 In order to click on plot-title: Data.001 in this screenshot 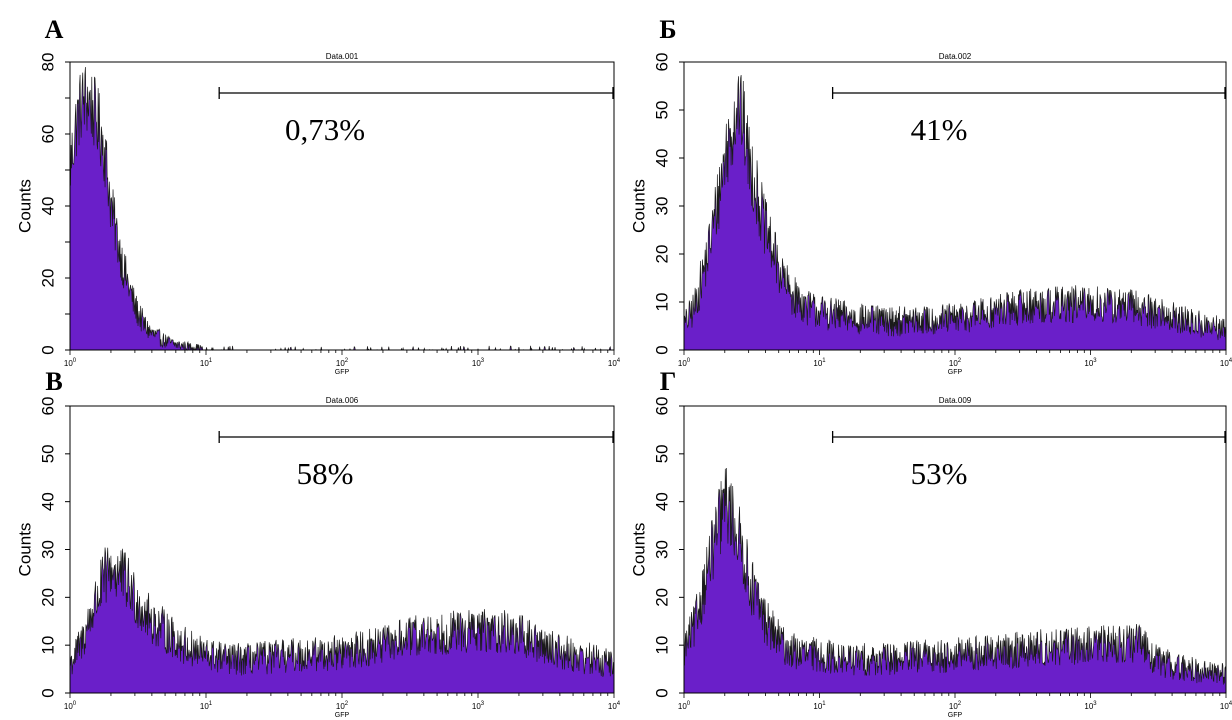, I will do `click(342, 56)`.